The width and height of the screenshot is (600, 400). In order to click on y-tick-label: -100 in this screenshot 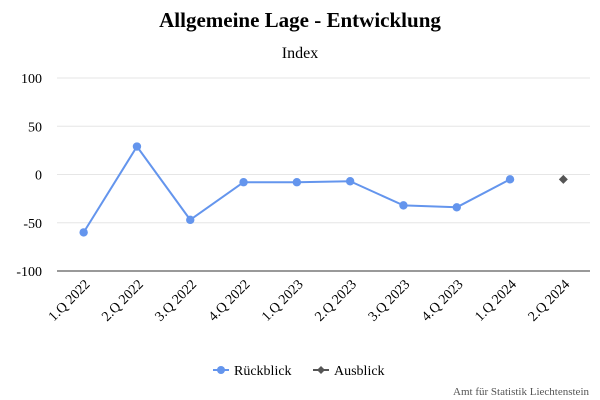, I will do `click(29, 272)`.